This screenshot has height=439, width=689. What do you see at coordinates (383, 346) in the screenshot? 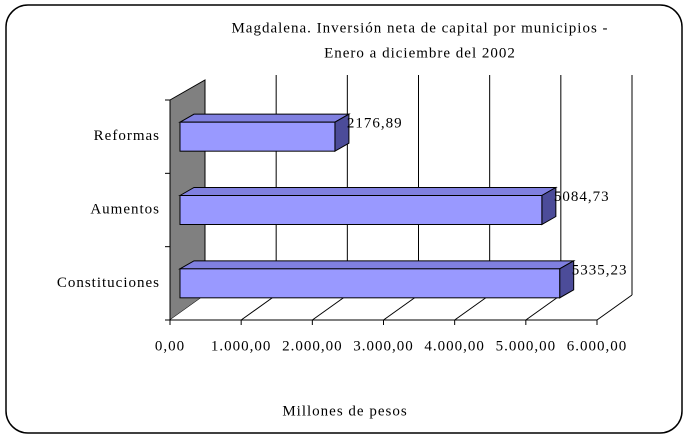
I see `x-tick-label: 3.000,00` at bounding box center [383, 346].